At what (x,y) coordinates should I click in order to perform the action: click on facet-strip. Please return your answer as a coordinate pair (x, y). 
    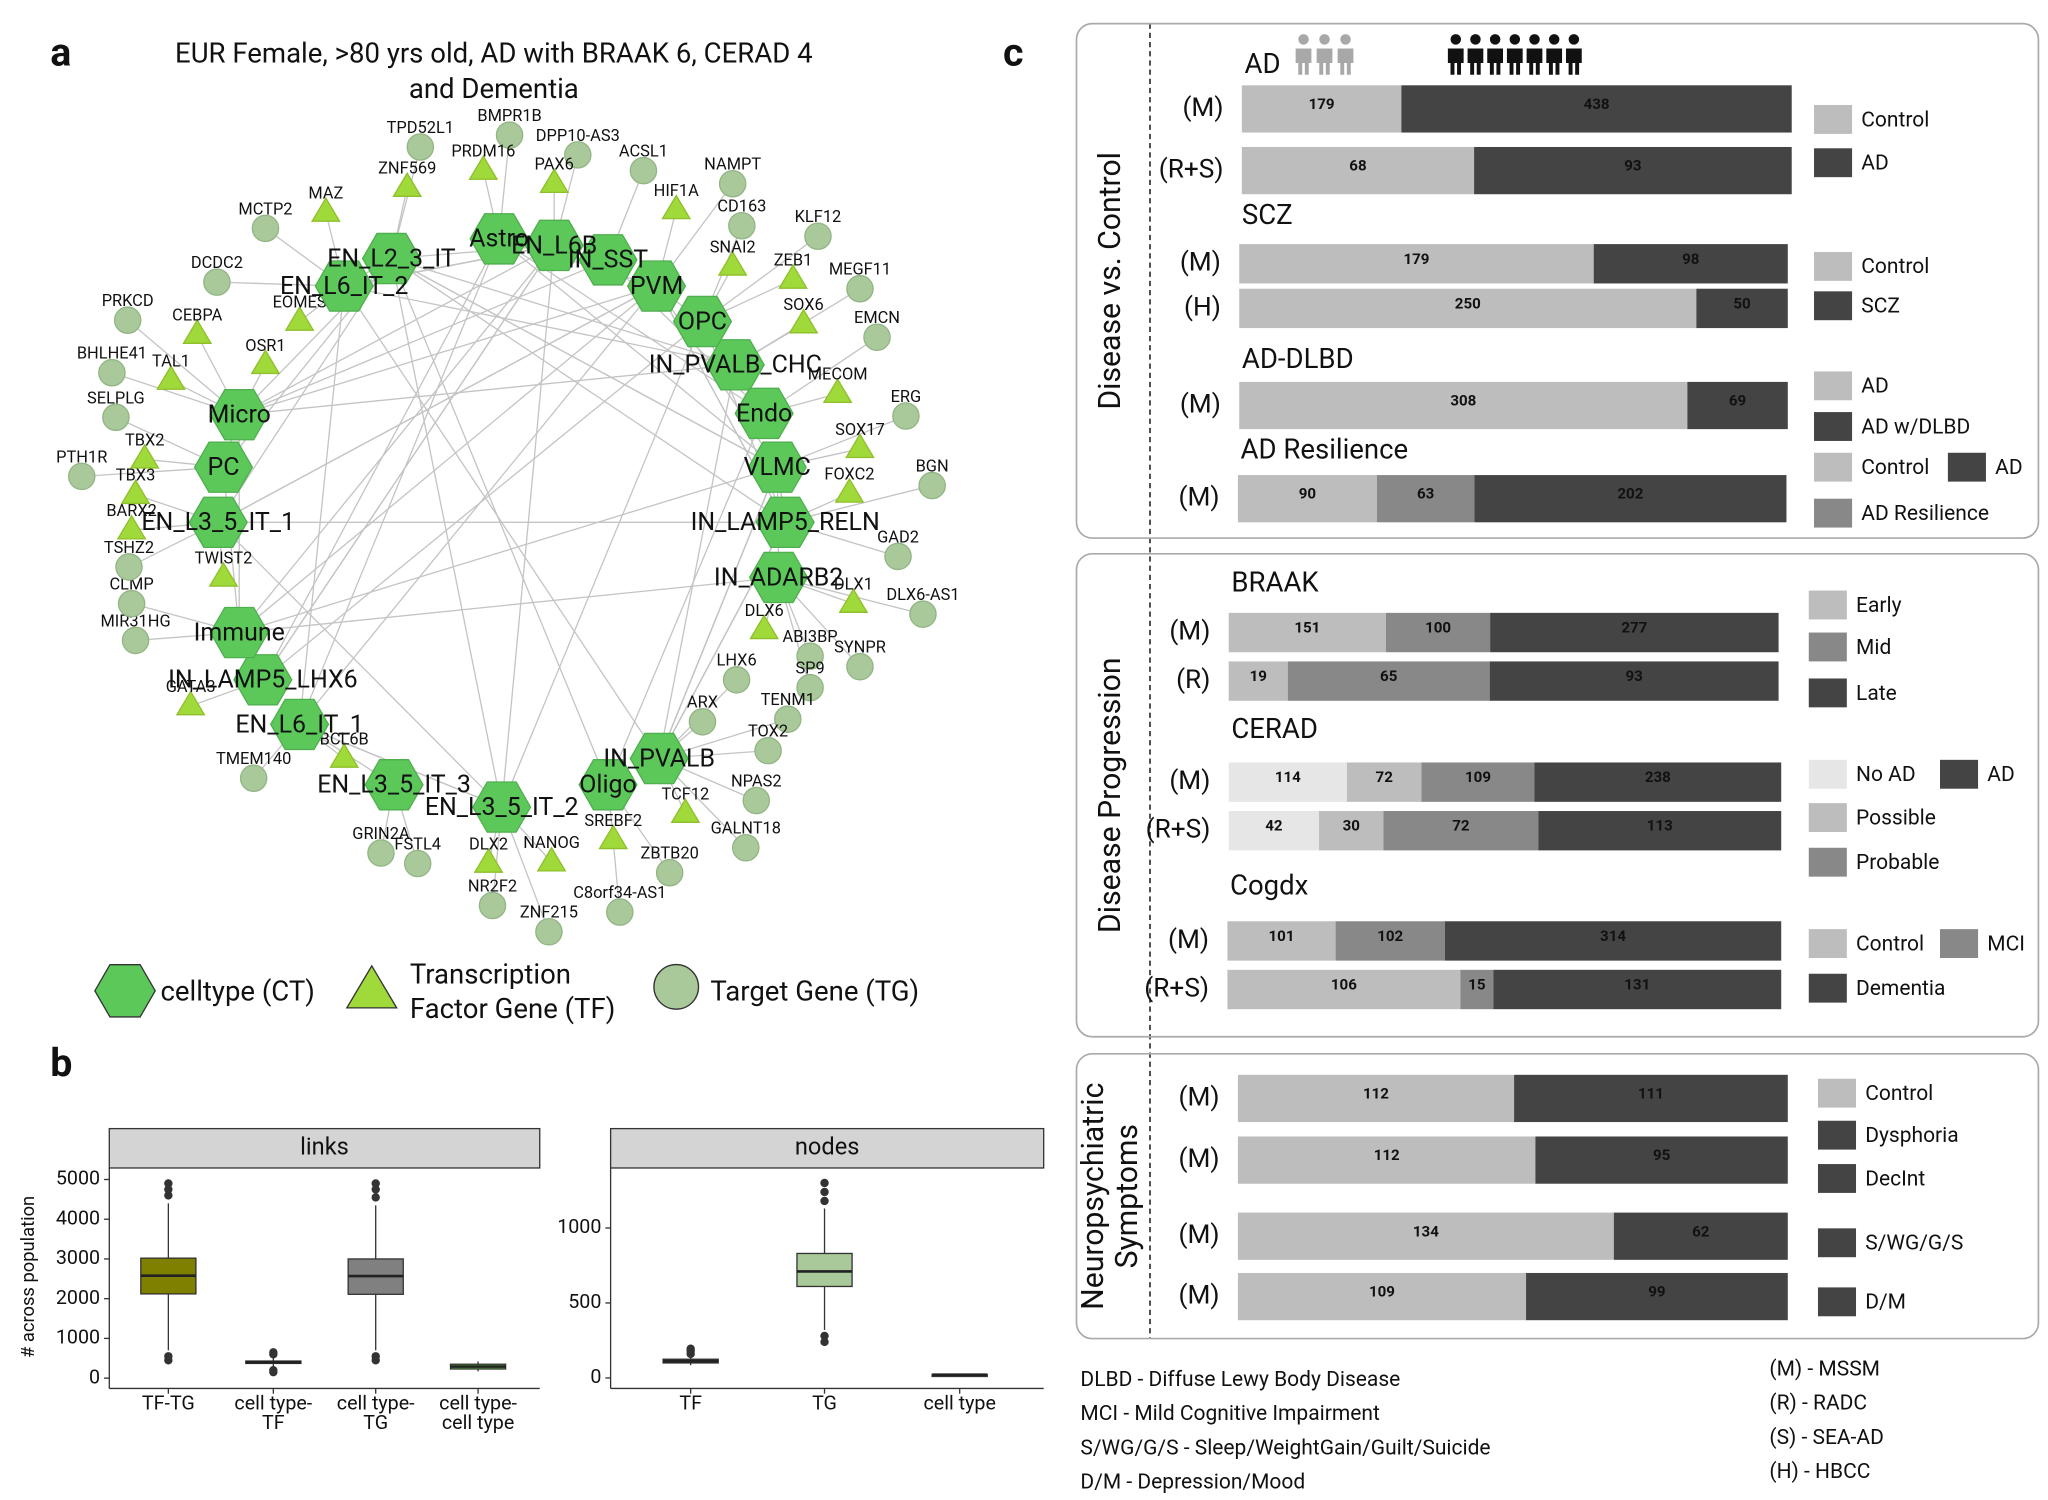
    Looking at the image, I should click on (827, 1148).